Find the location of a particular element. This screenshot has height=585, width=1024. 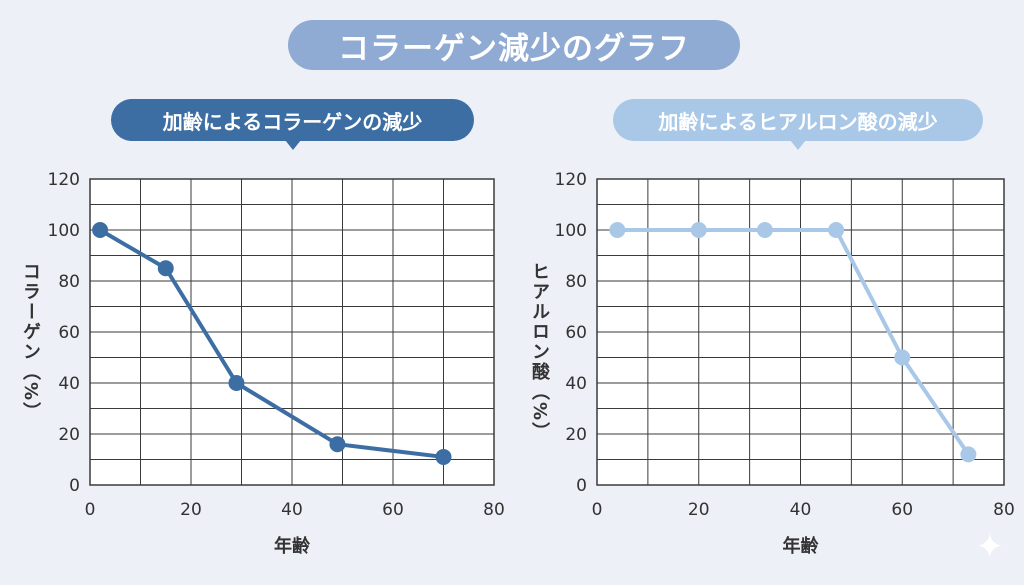

left-chart-title: 加齢によるコラーゲンの減少 is located at coordinates (292, 124).